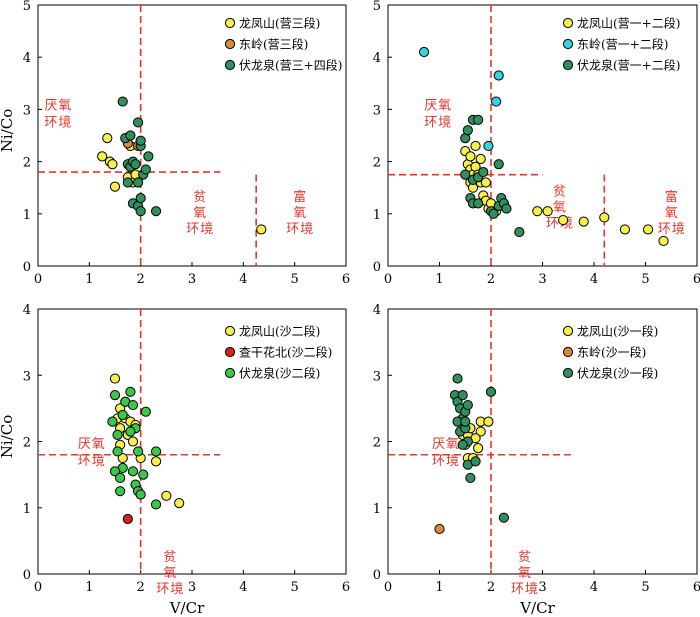 The height and width of the screenshot is (617, 700). Describe the element at coordinates (27, 7) in the screenshot. I see `y-tick-label: 5` at that location.